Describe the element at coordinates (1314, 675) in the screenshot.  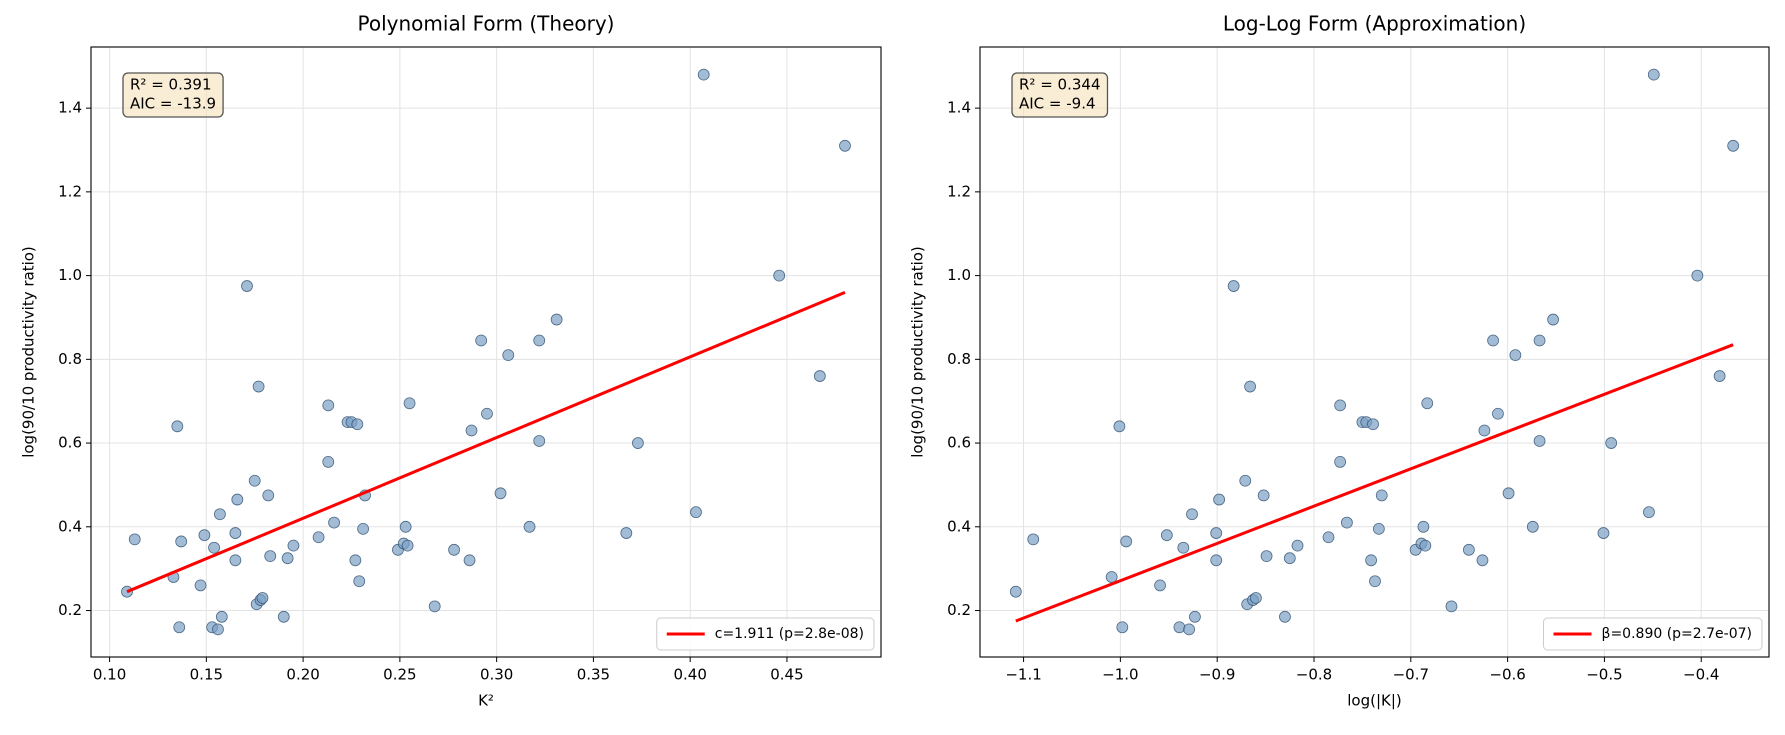
I see `x-tick-label: −0.8` at that location.